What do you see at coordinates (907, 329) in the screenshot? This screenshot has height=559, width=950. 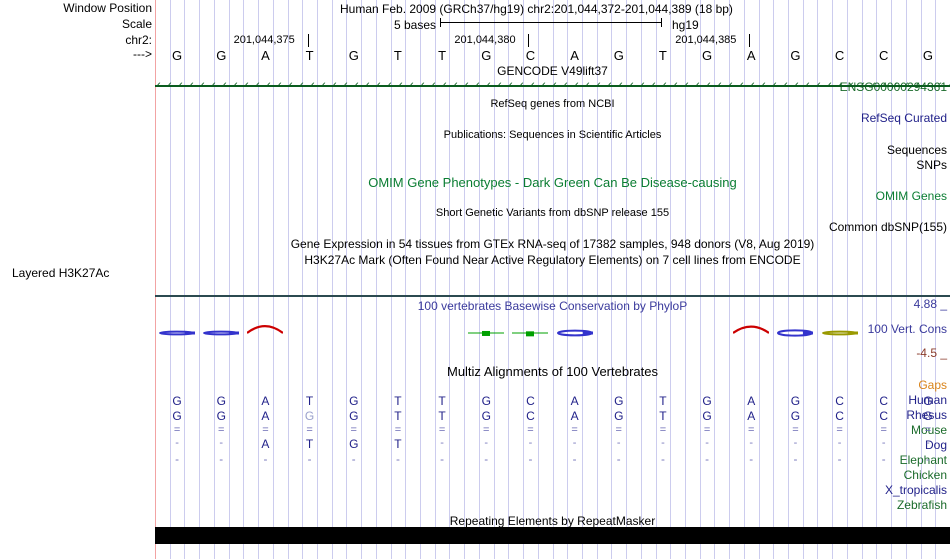 I see `conservation-label: 100 Vert. Cons` at bounding box center [907, 329].